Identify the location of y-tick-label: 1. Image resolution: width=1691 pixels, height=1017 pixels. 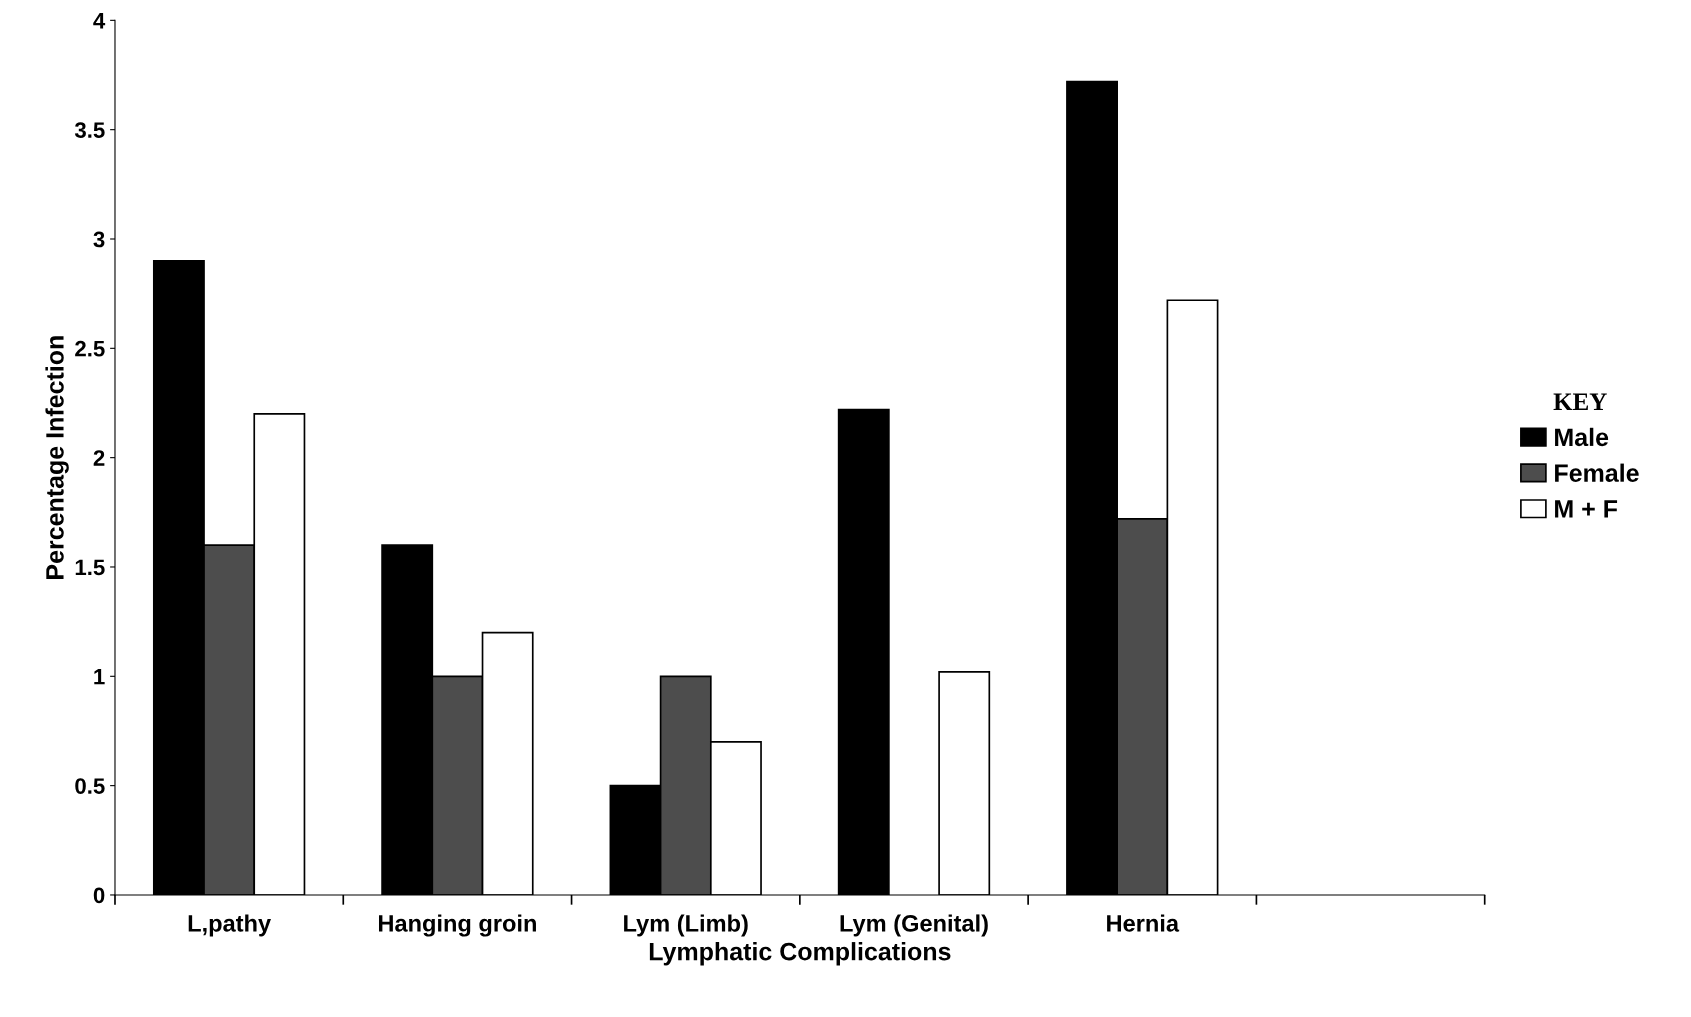
(99, 677).